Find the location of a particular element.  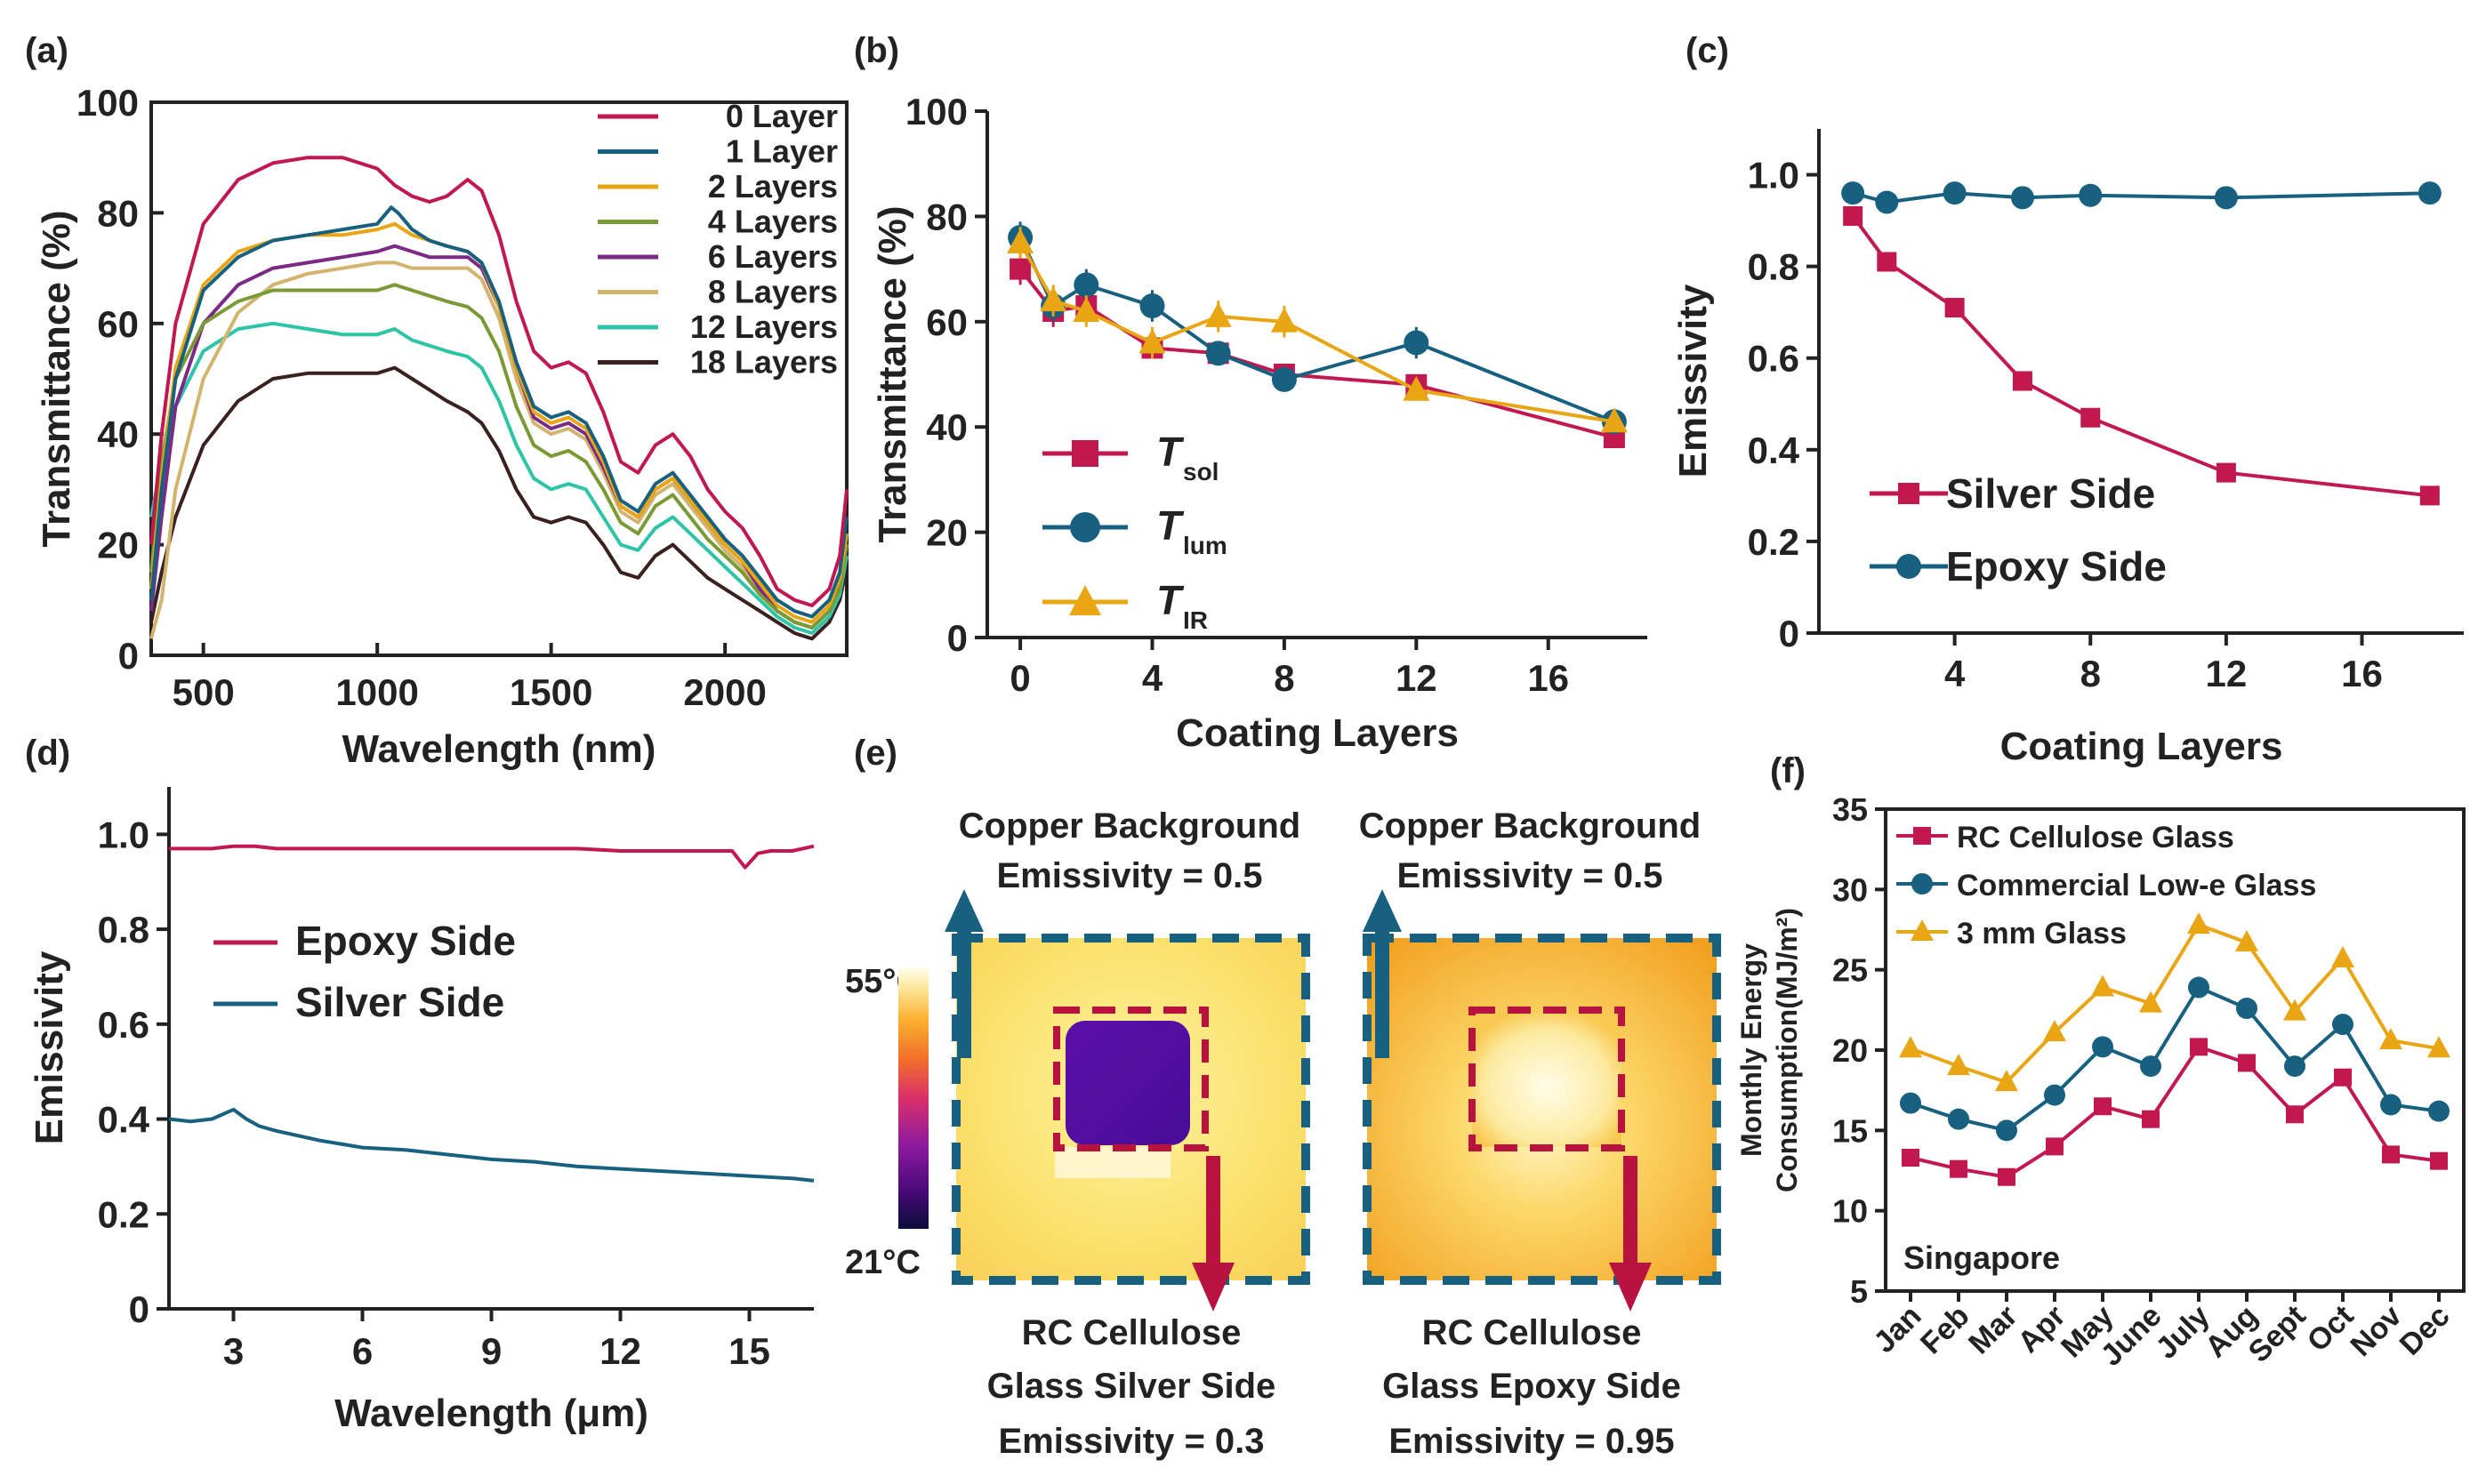

f-xtick-label: Jan is located at coordinates (1897, 1329).